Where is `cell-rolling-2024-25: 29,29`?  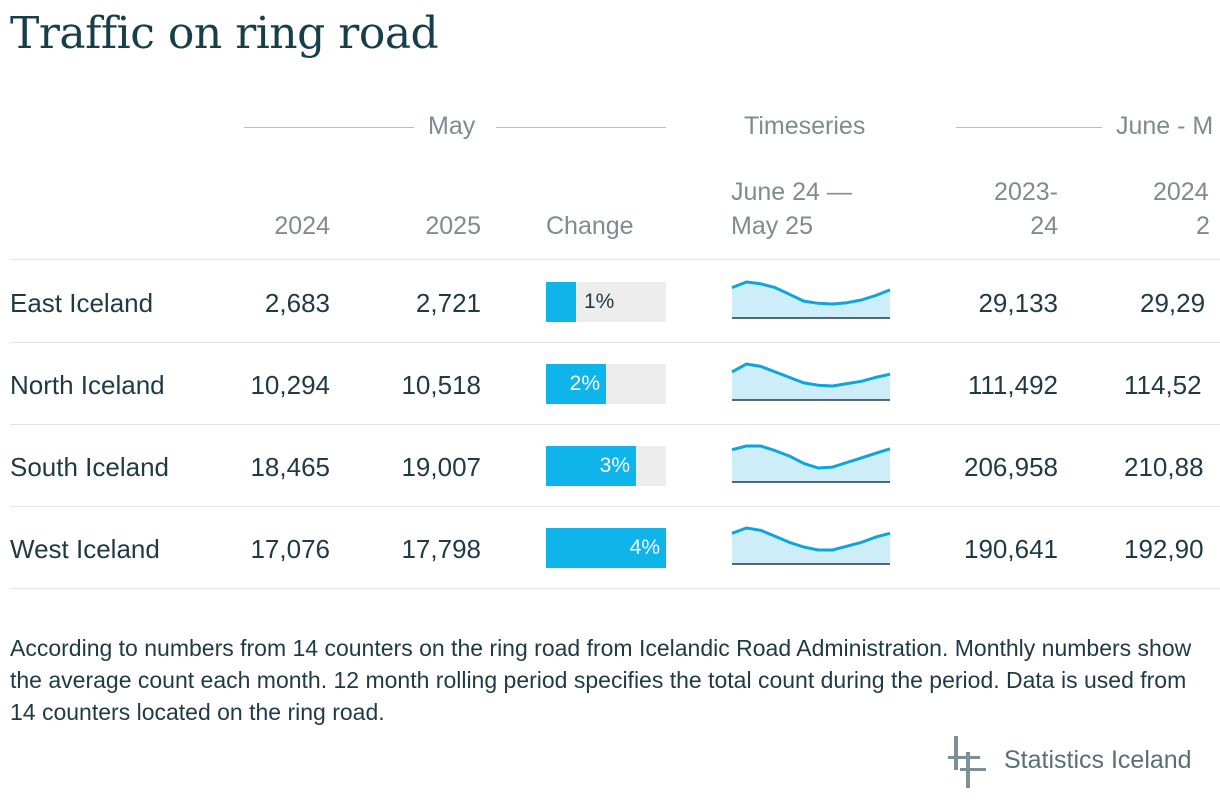
cell-rolling-2024-25: 29,29 is located at coordinates (1173, 303).